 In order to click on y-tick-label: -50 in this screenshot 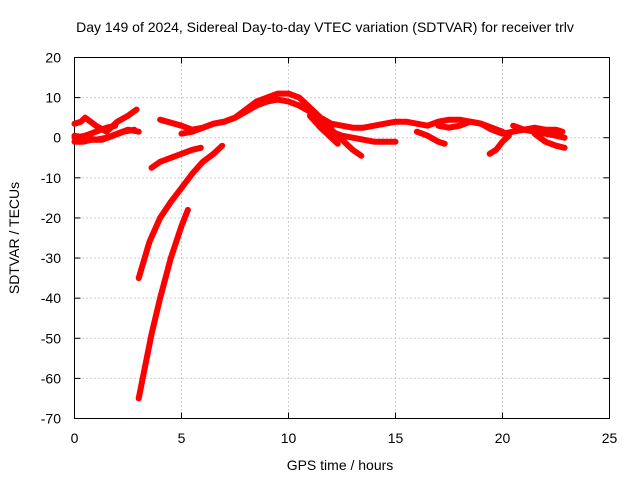, I will do `click(51, 338)`.